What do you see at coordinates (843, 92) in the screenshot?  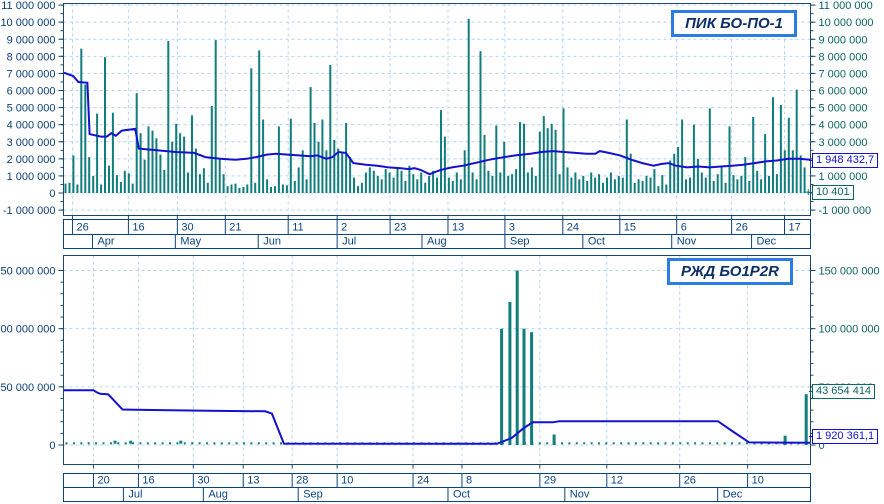 I see `y-axis-label-right: 6 000 000` at bounding box center [843, 92].